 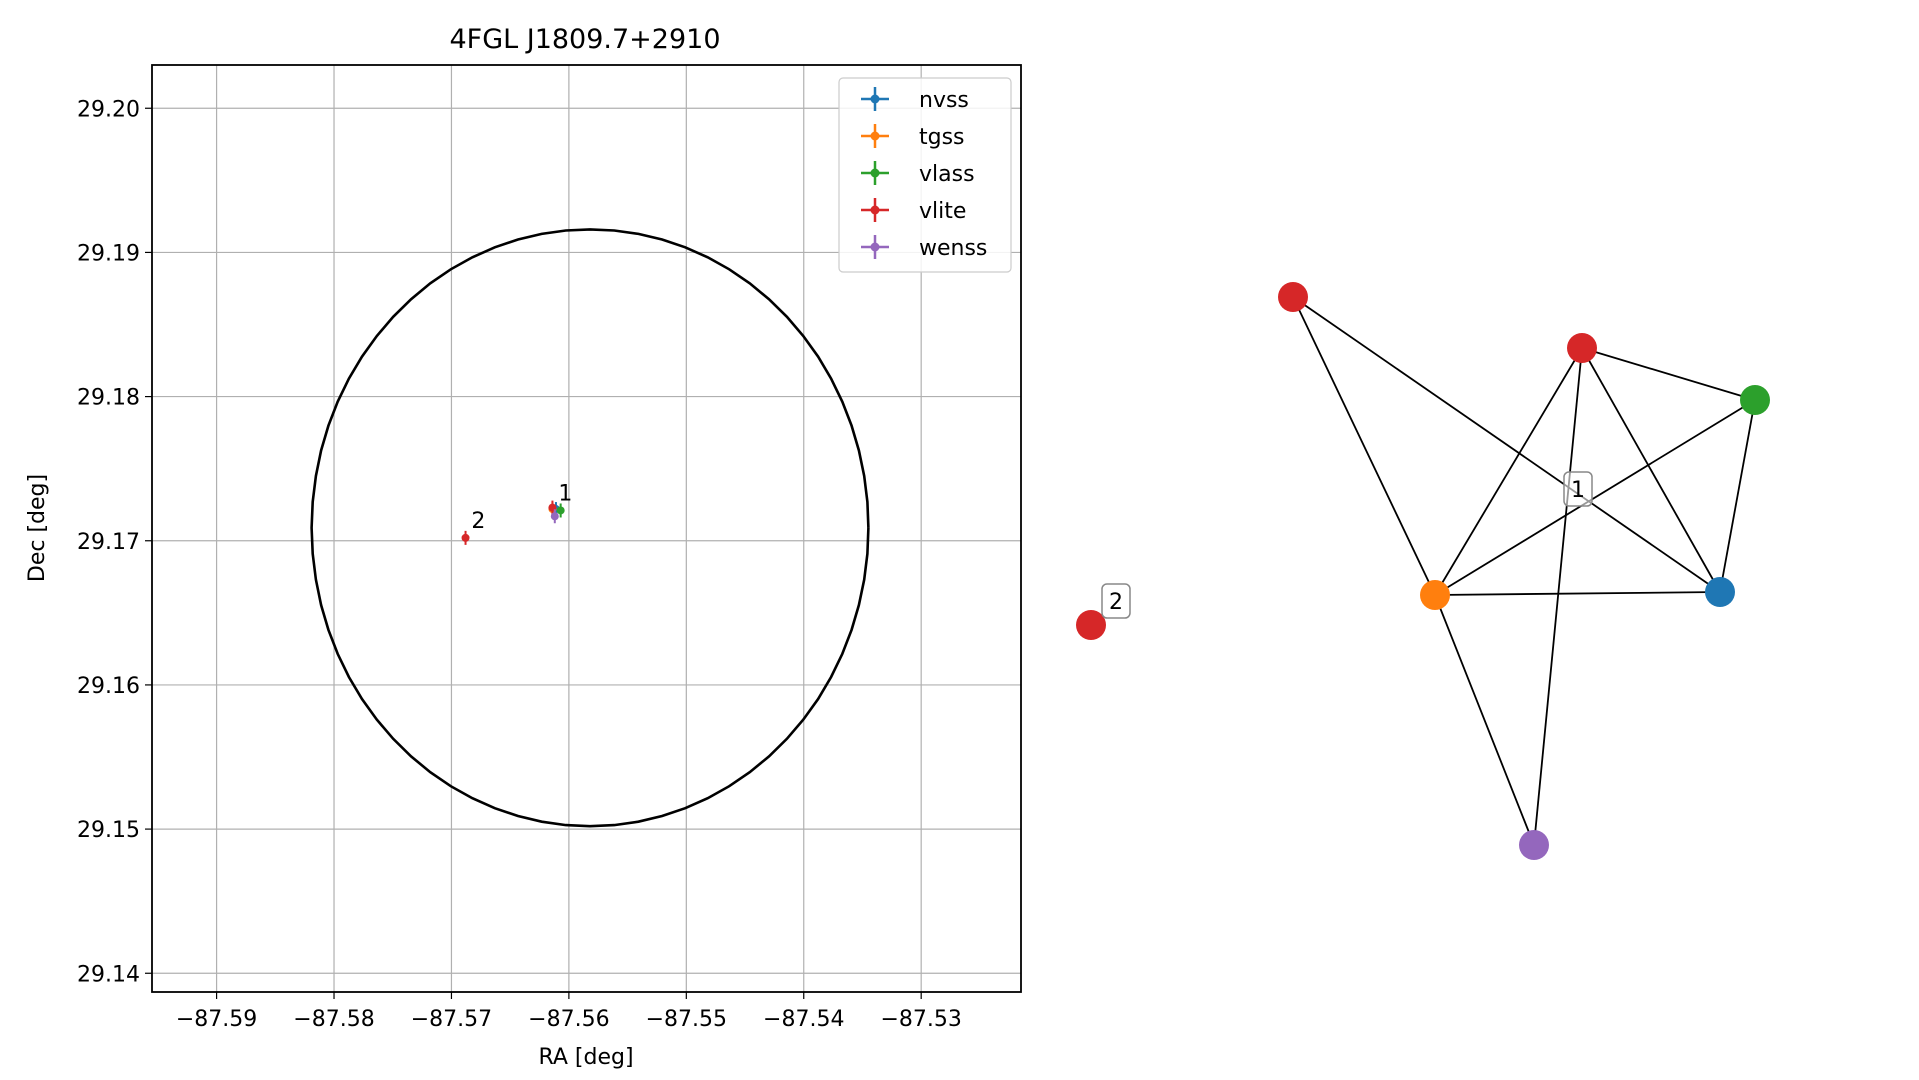 I want to click on legend-label-wenss: wenss, so click(x=953, y=248).